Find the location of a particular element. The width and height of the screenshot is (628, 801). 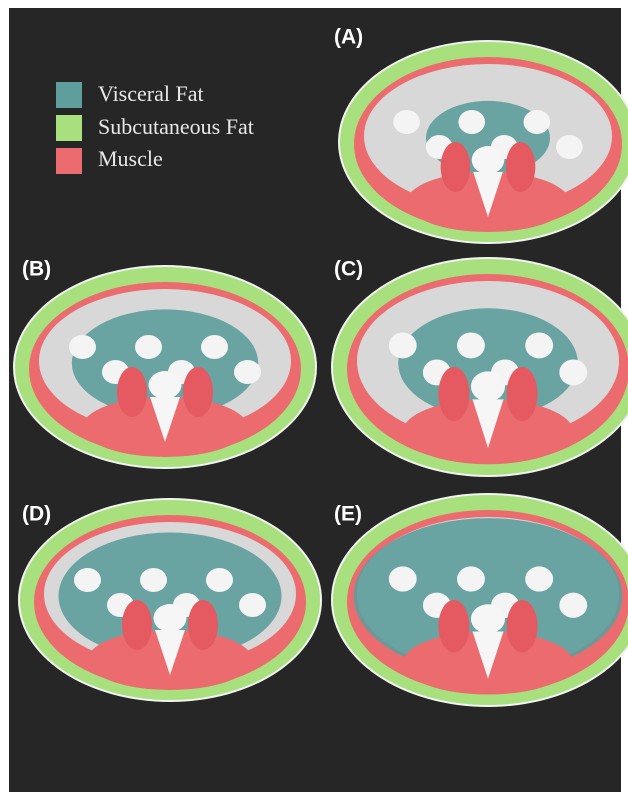

panel-label: (C) is located at coordinates (348, 269).